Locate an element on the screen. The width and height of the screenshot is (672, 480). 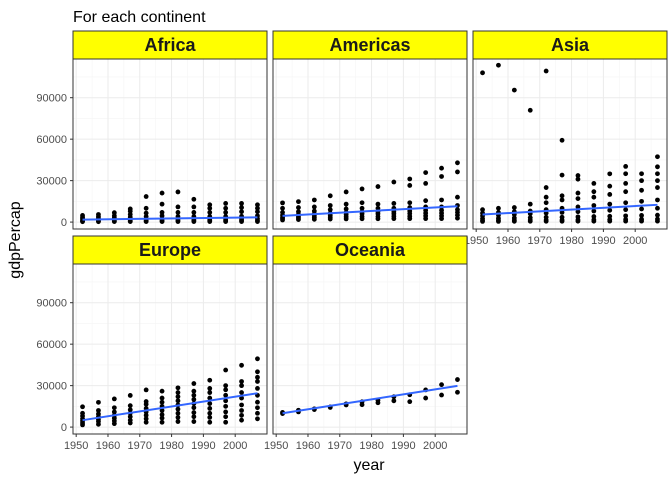
x-tick-label: 1970 is located at coordinates (540, 241).